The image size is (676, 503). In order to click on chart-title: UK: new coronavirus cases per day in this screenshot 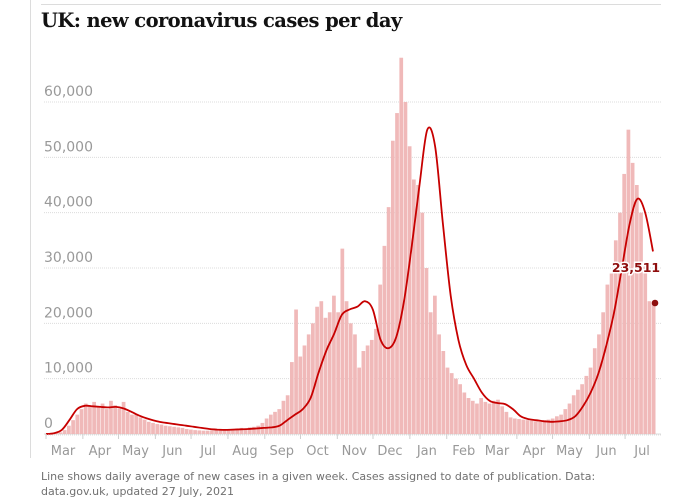, I will do `click(221, 20)`.